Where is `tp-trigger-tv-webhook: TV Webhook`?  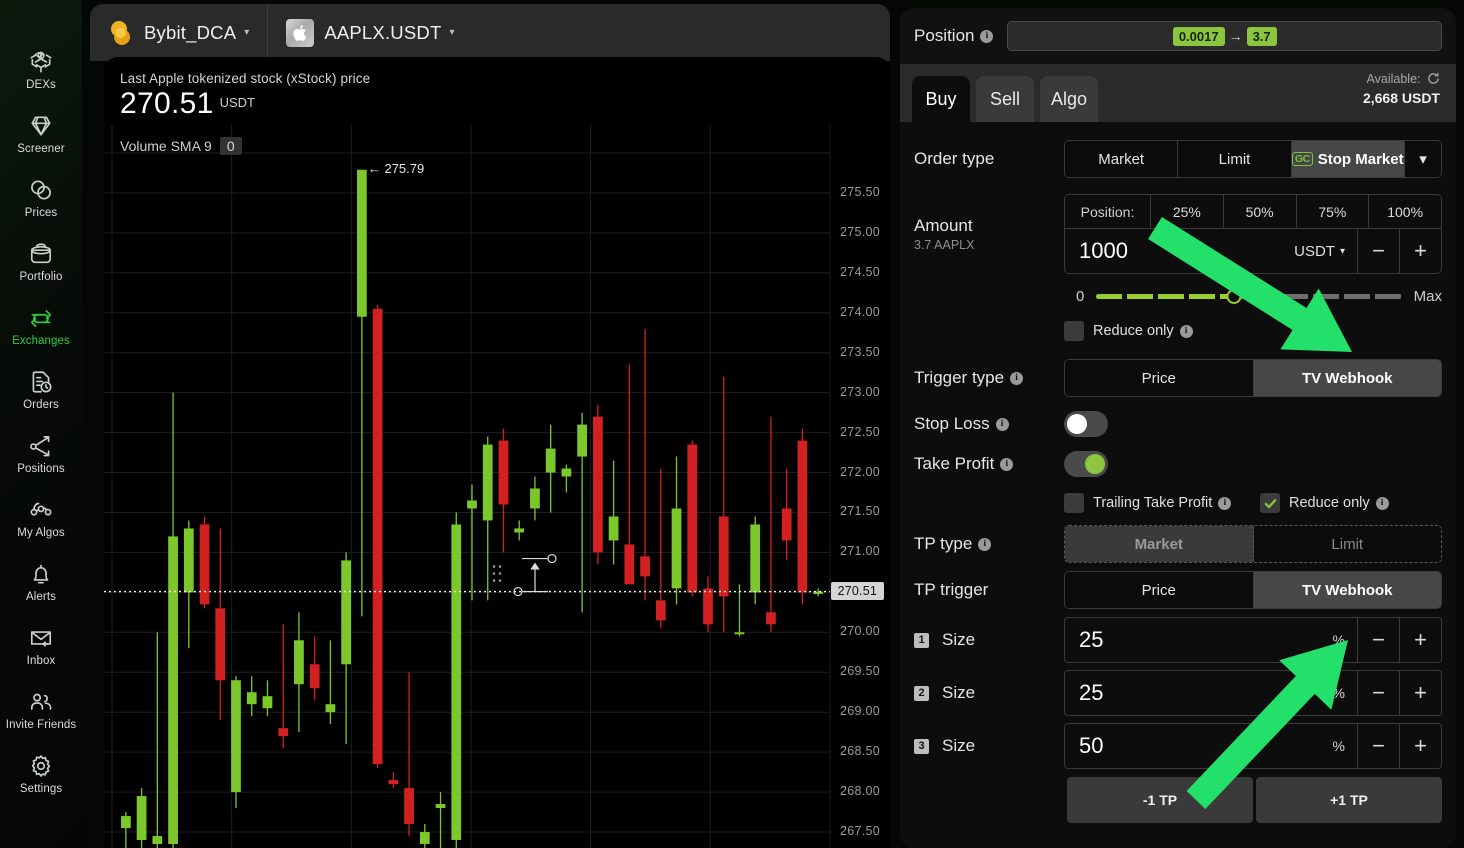 tp-trigger-tv-webhook: TV Webhook is located at coordinates (1347, 590).